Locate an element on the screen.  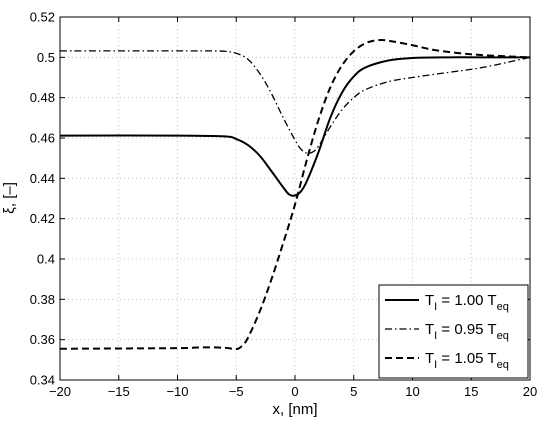
legend-entry: TI = 1.00 Teq is located at coordinates (467, 302).